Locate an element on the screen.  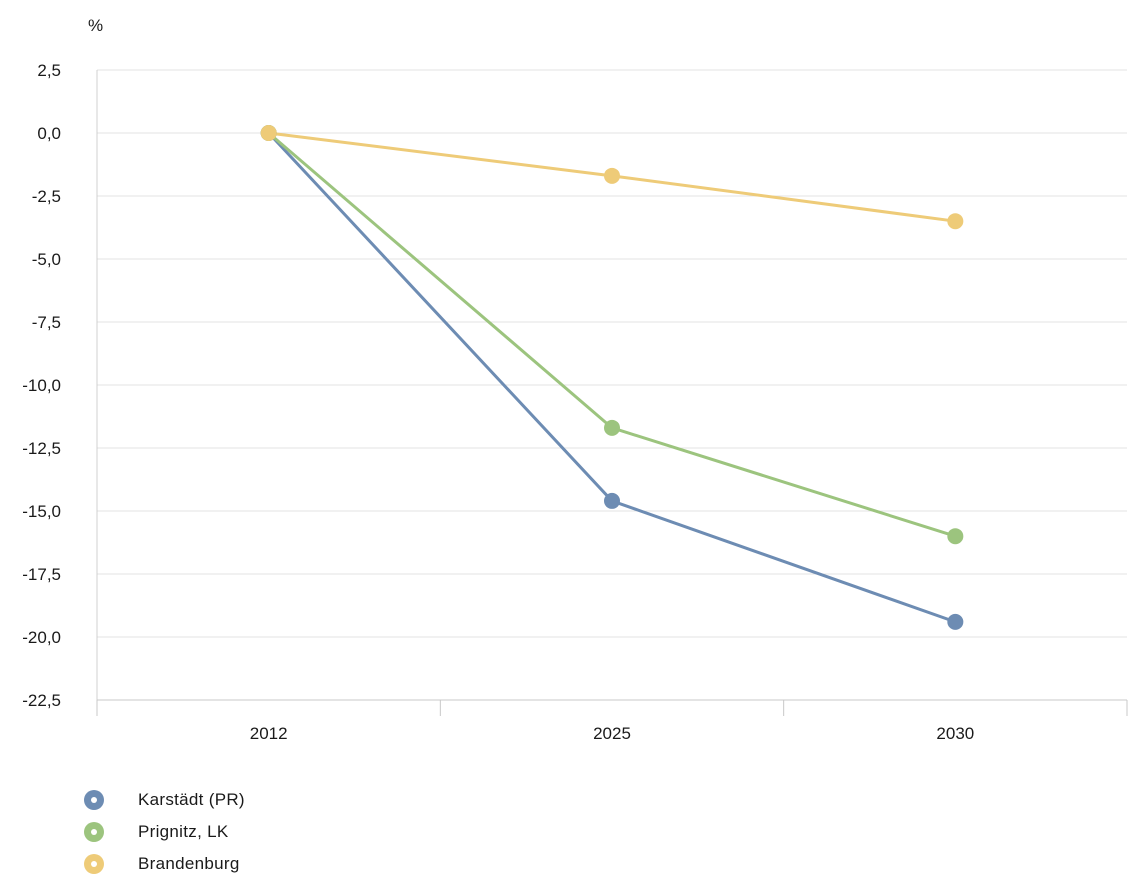
legend-label: Prignitz, LK is located at coordinates (183, 831).